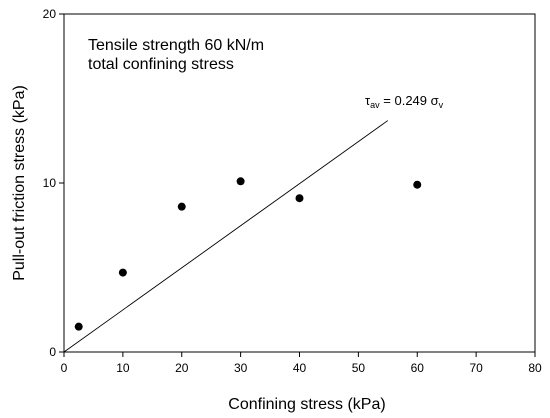 The image size is (550, 418). Describe the element at coordinates (19, 183) in the screenshot. I see `y-axis-title: Pull-out friction stress (kPa)` at that location.